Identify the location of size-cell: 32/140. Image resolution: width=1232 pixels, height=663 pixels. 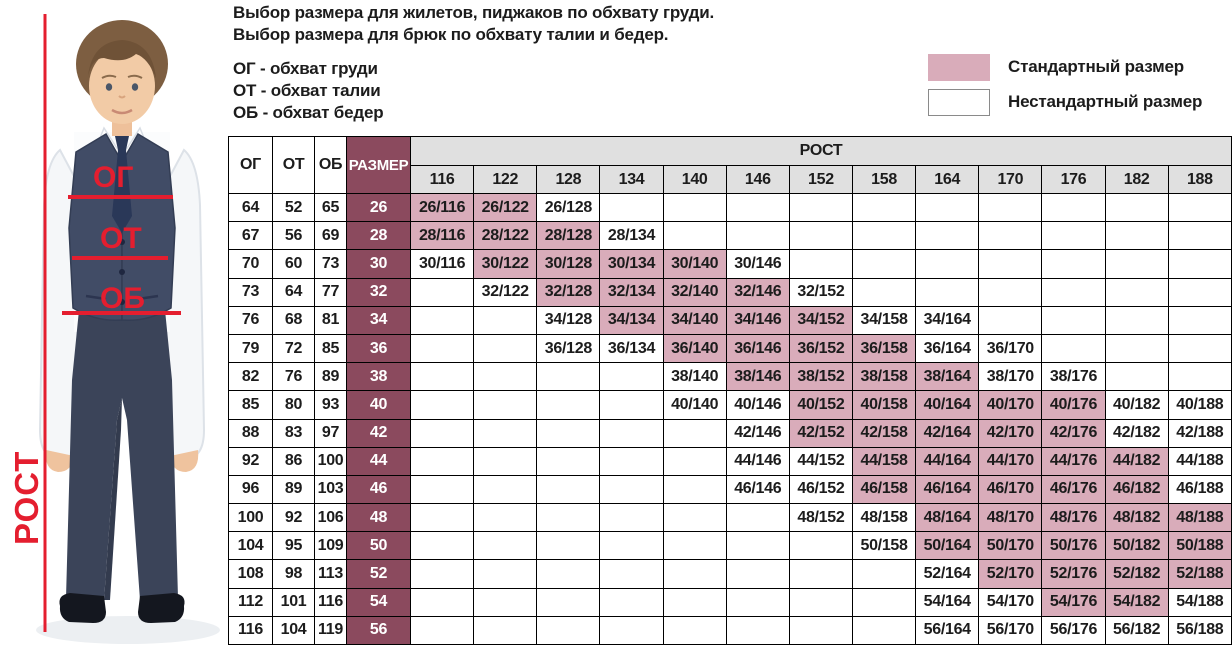
(694, 292).